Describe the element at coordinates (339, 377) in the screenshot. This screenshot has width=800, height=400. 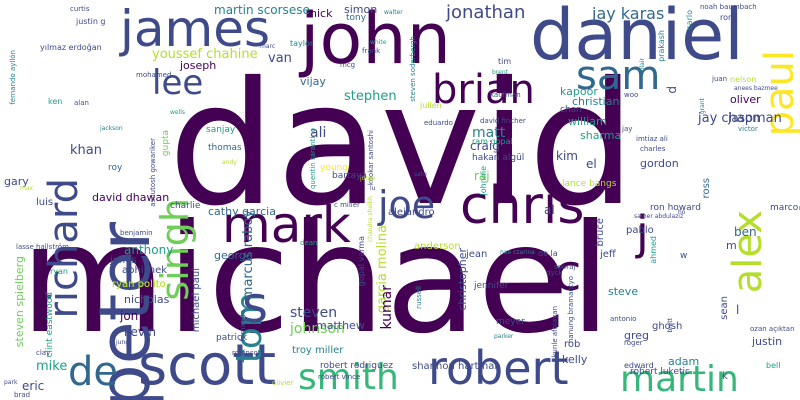
I see `cloud-word: robert vince` at that location.